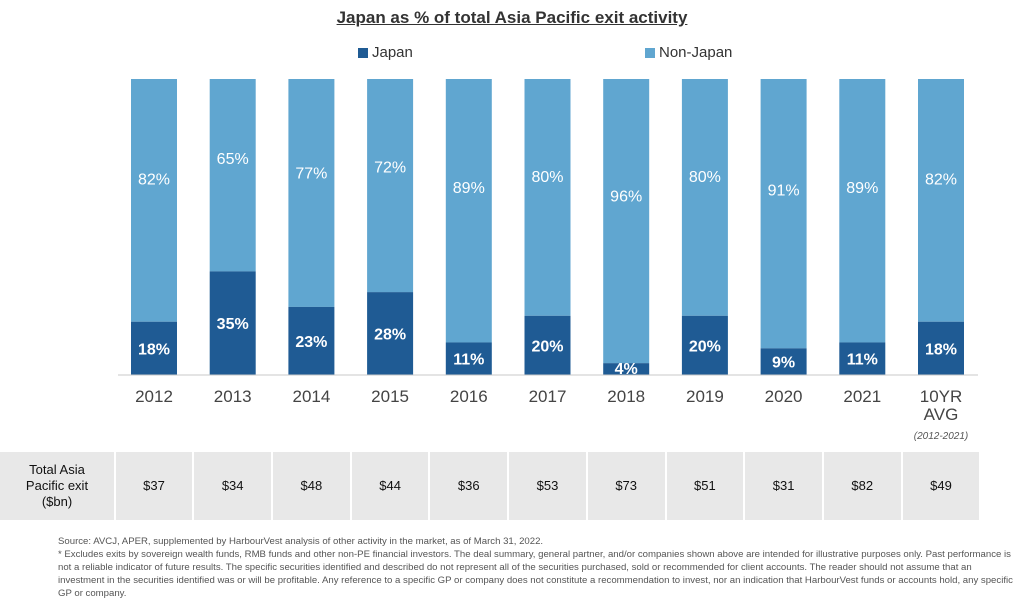  What do you see at coordinates (650, 52) in the screenshot?
I see `legend-swatch-non-japan` at bounding box center [650, 52].